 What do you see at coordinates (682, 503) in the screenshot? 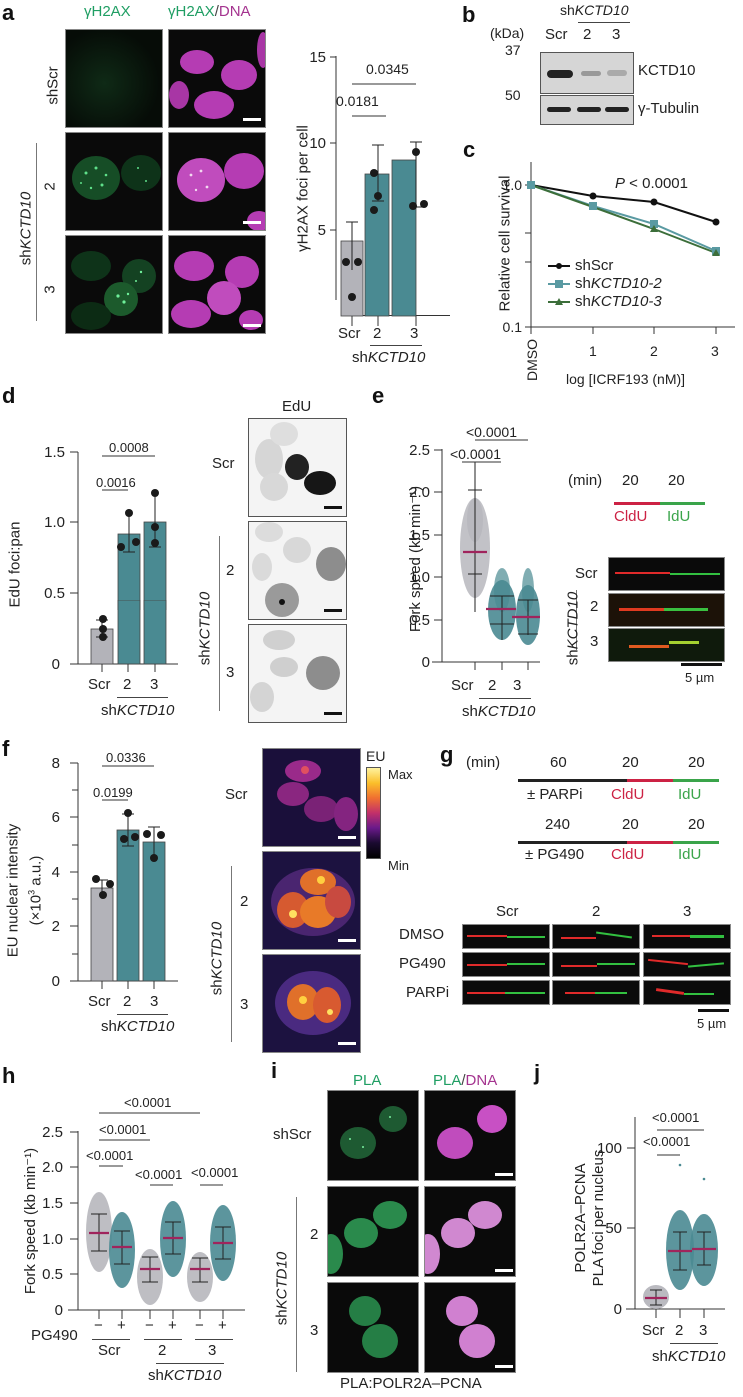
I see `scheme-e-idu-bar` at bounding box center [682, 503].